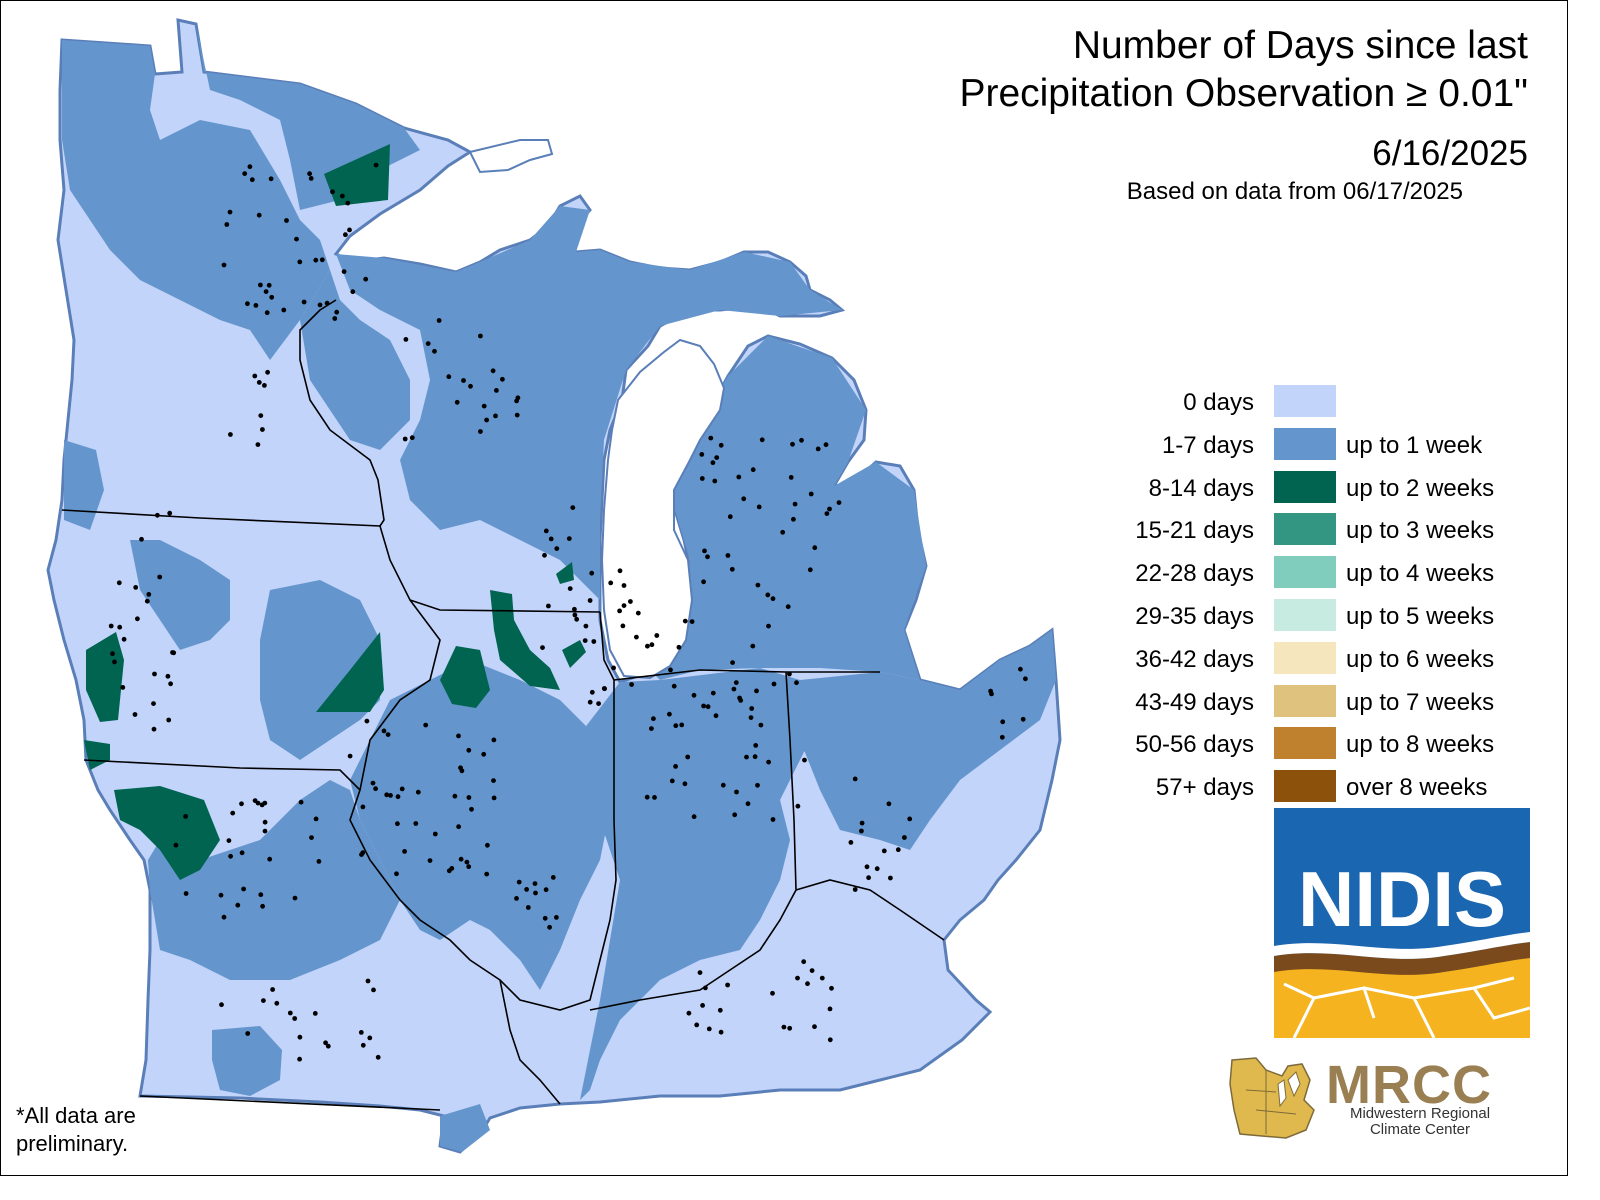 This screenshot has height=1200, width=1600. I want to click on legend-row: 22-28 days up to 4 weeks, so click(1305, 572).